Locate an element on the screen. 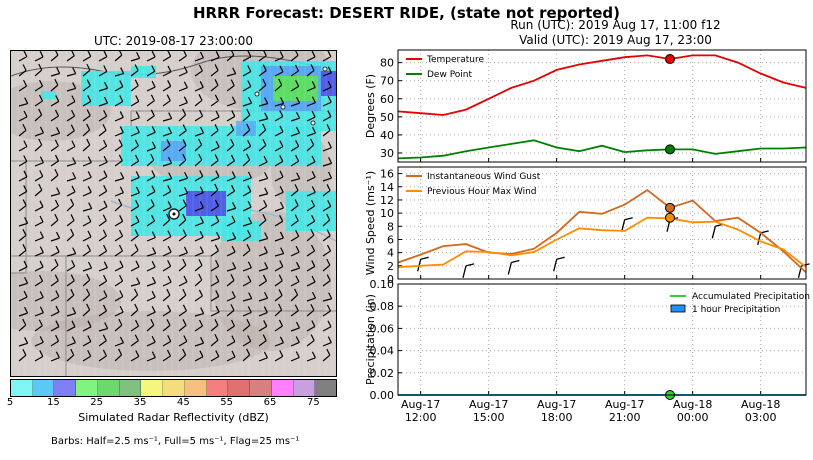 The width and height of the screenshot is (813, 460). x-tick-label-date: Aug-17 is located at coordinates (556, 404).